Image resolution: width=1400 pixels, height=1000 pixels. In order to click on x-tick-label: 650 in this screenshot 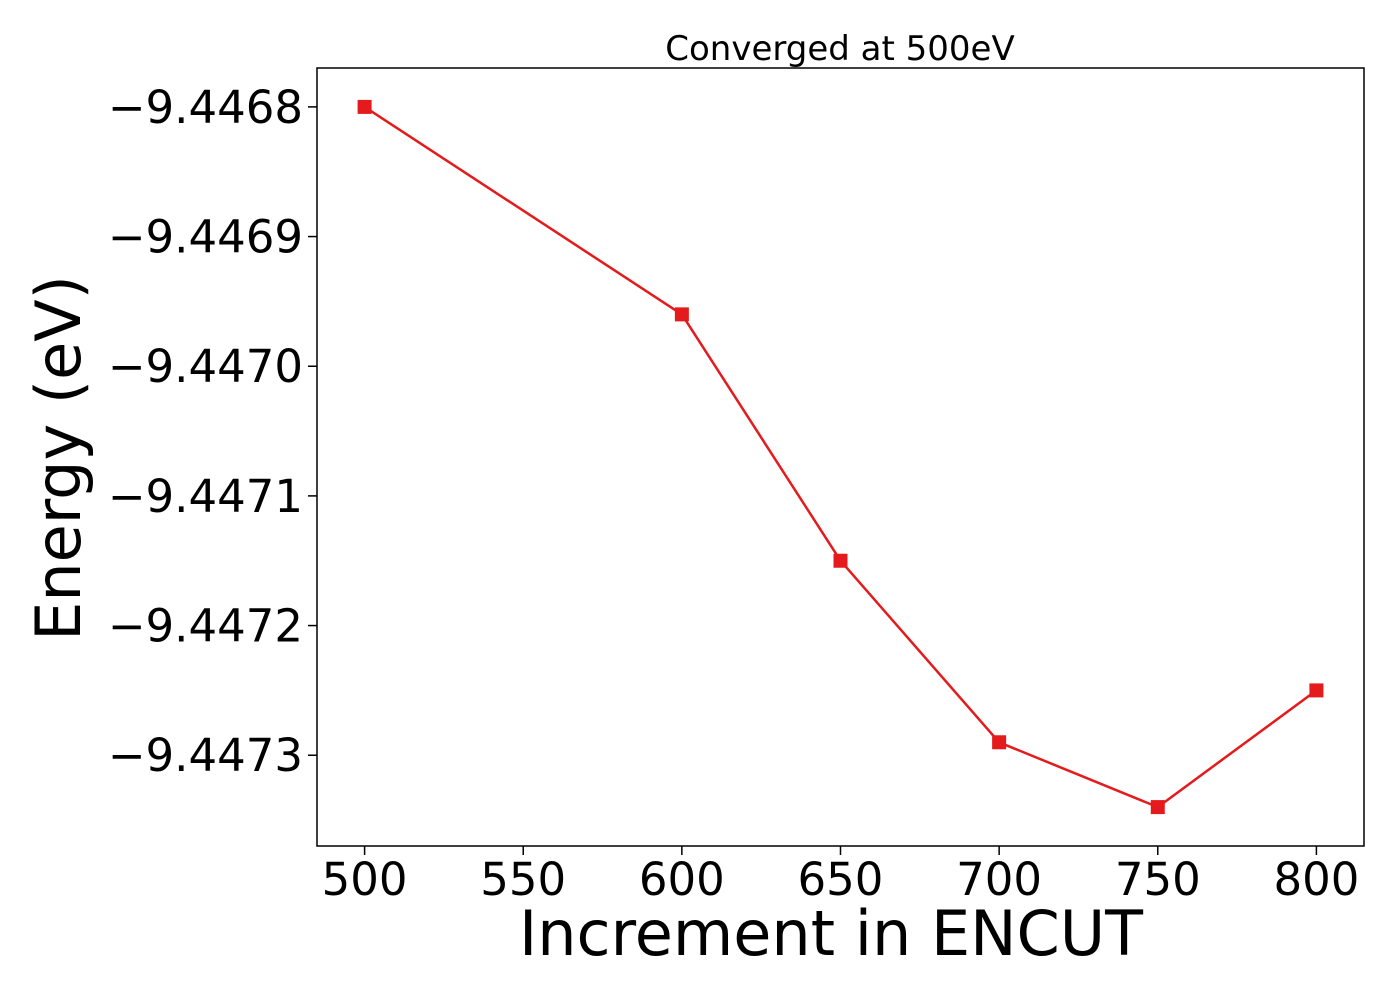, I will do `click(841, 879)`.